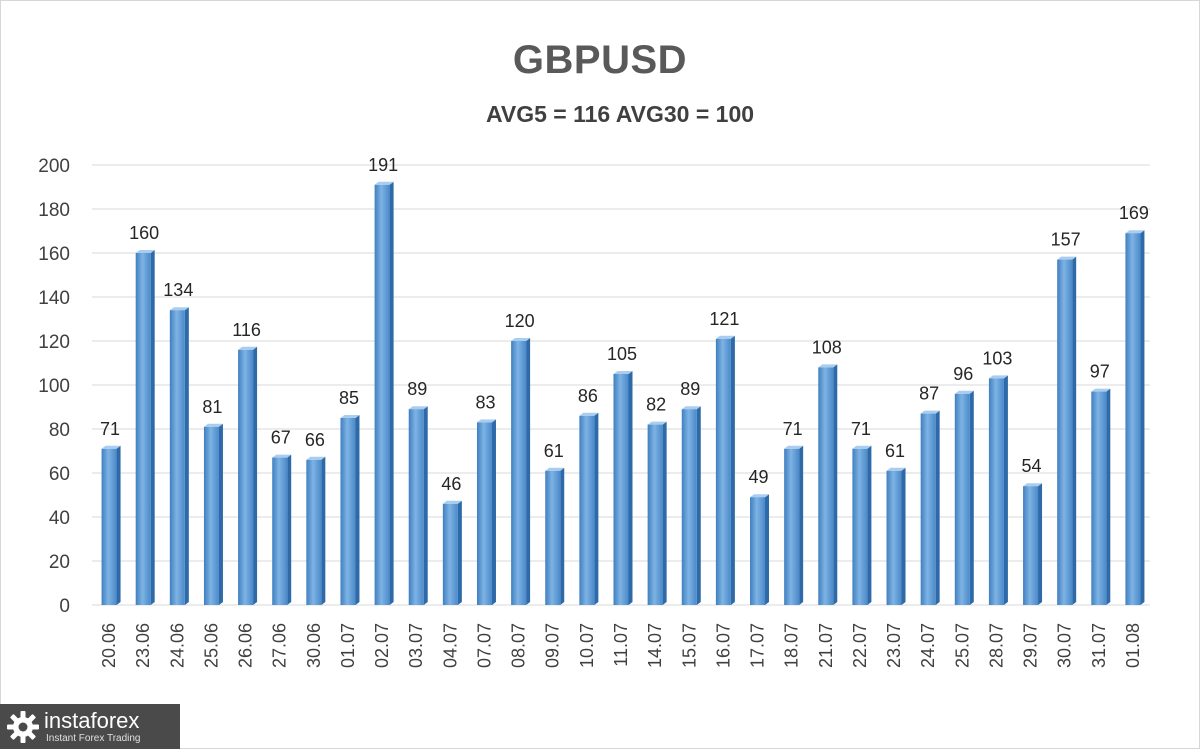 The image size is (1200, 749). Describe the element at coordinates (553, 645) in the screenshot. I see `x-tick-label: 09.07` at that location.